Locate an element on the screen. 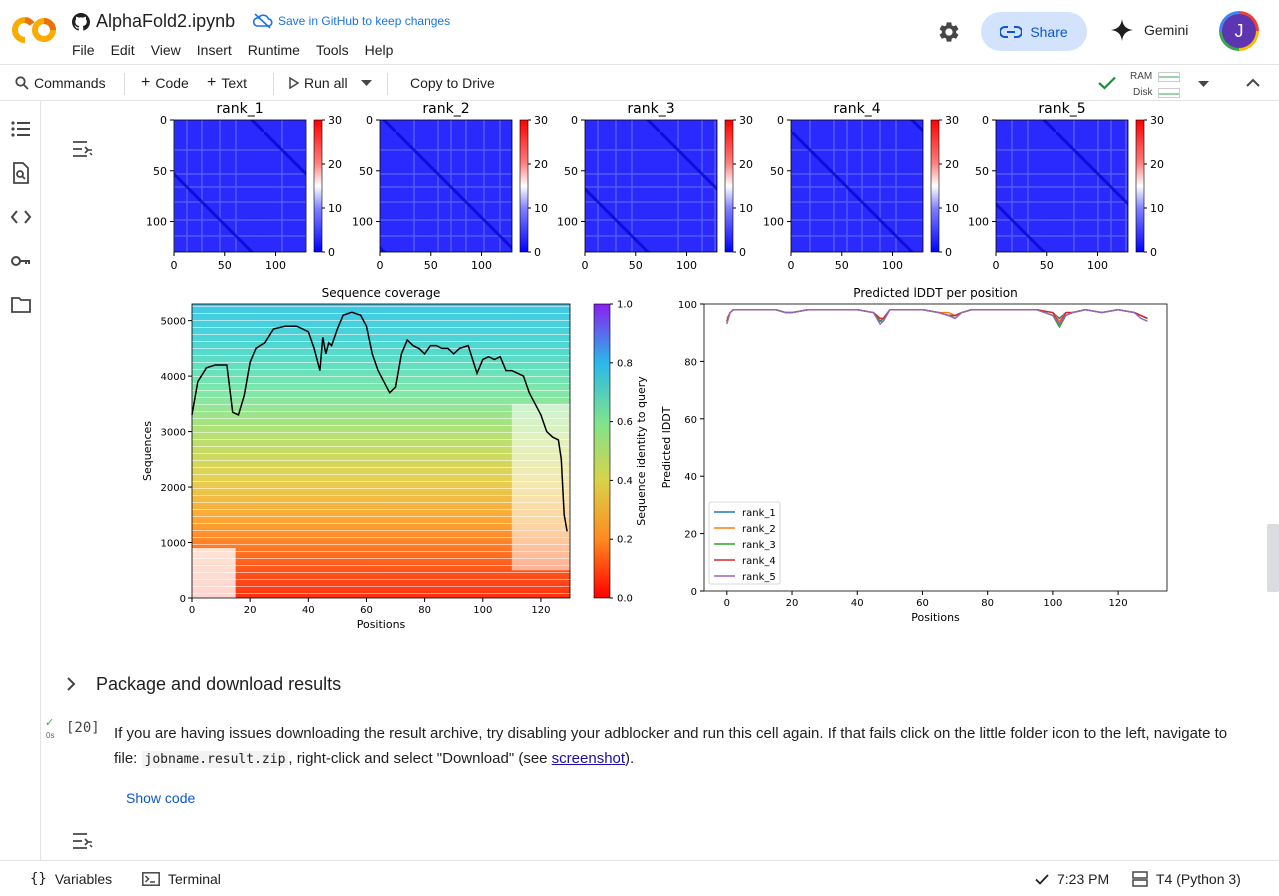  coverage-ytick-label: 3000 is located at coordinates (173, 433).